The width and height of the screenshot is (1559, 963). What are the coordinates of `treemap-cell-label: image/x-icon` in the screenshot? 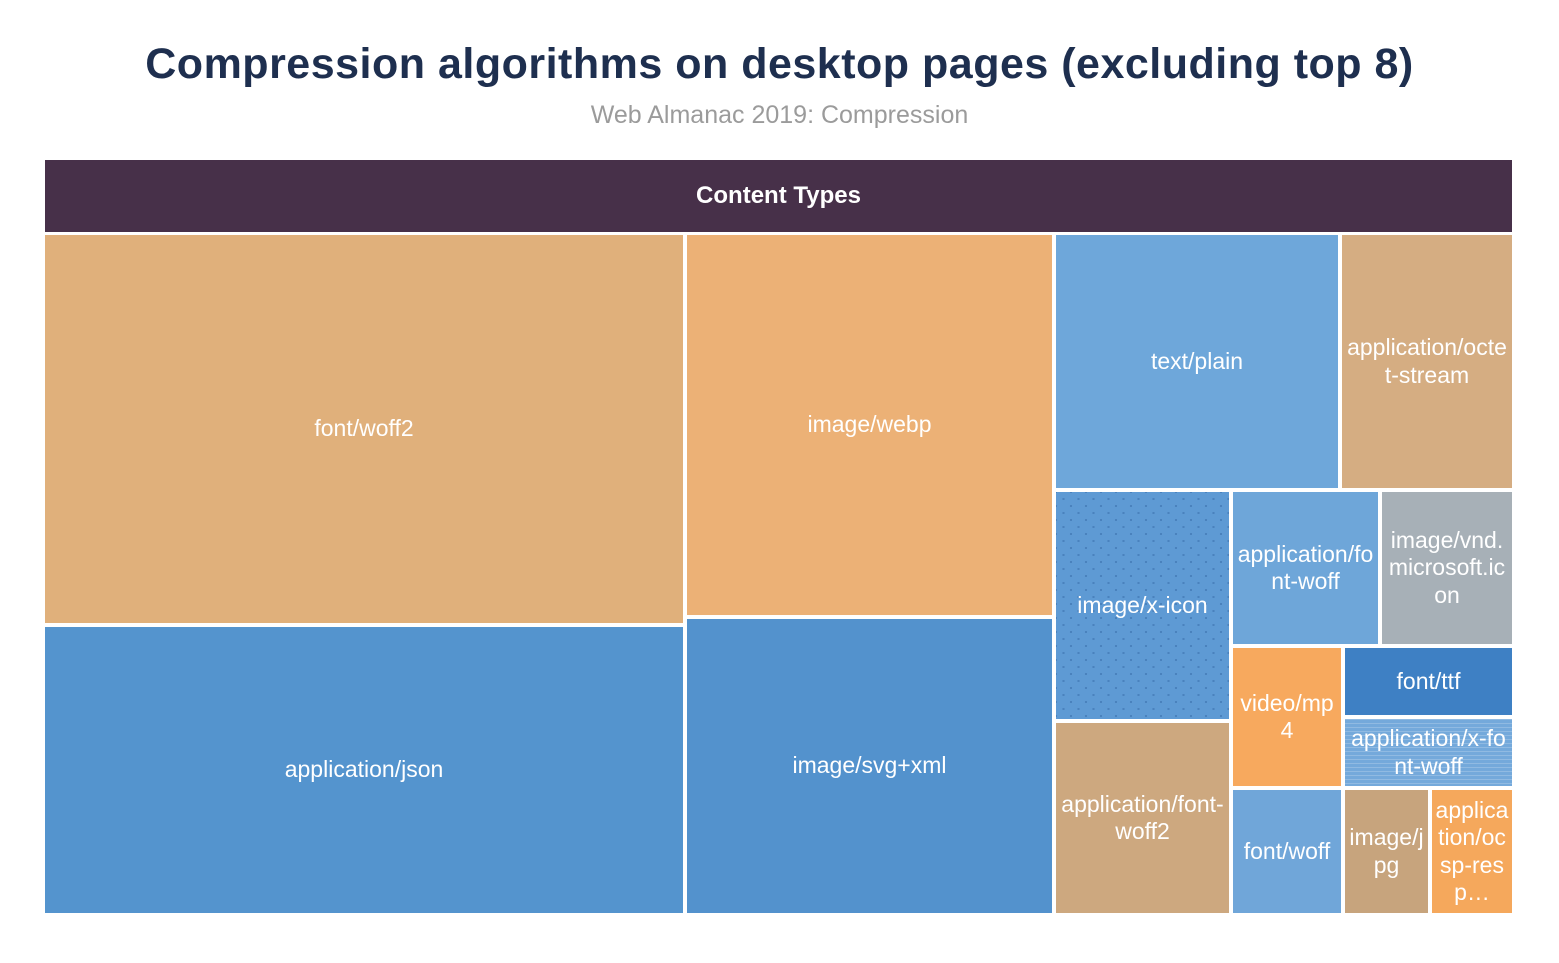 It's located at (1142, 604).